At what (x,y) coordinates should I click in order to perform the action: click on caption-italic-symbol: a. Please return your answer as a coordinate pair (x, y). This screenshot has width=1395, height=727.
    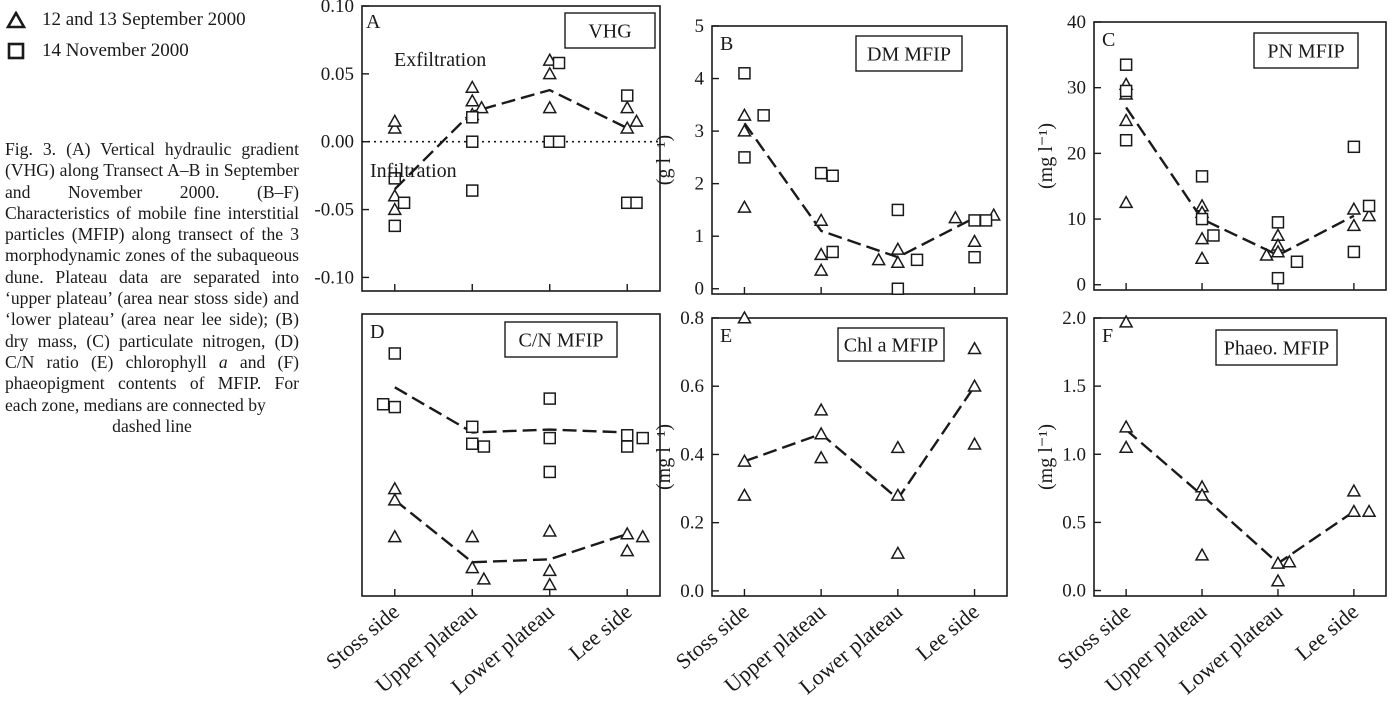
    Looking at the image, I should click on (223, 361).